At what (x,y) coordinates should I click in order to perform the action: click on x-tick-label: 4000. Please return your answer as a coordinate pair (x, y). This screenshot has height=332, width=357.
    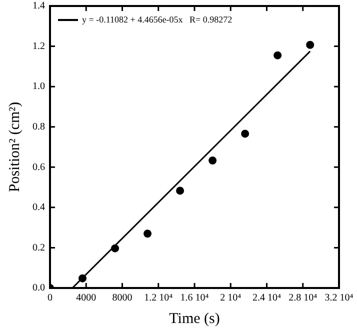
    Looking at the image, I should click on (86, 298).